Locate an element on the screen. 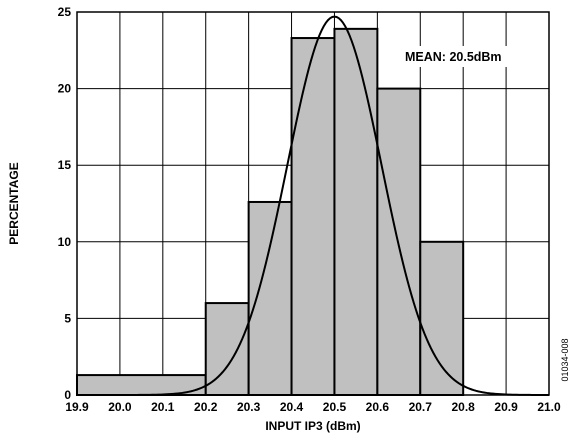 The image size is (575, 444). y-tick-label: 10 is located at coordinates (65, 242).